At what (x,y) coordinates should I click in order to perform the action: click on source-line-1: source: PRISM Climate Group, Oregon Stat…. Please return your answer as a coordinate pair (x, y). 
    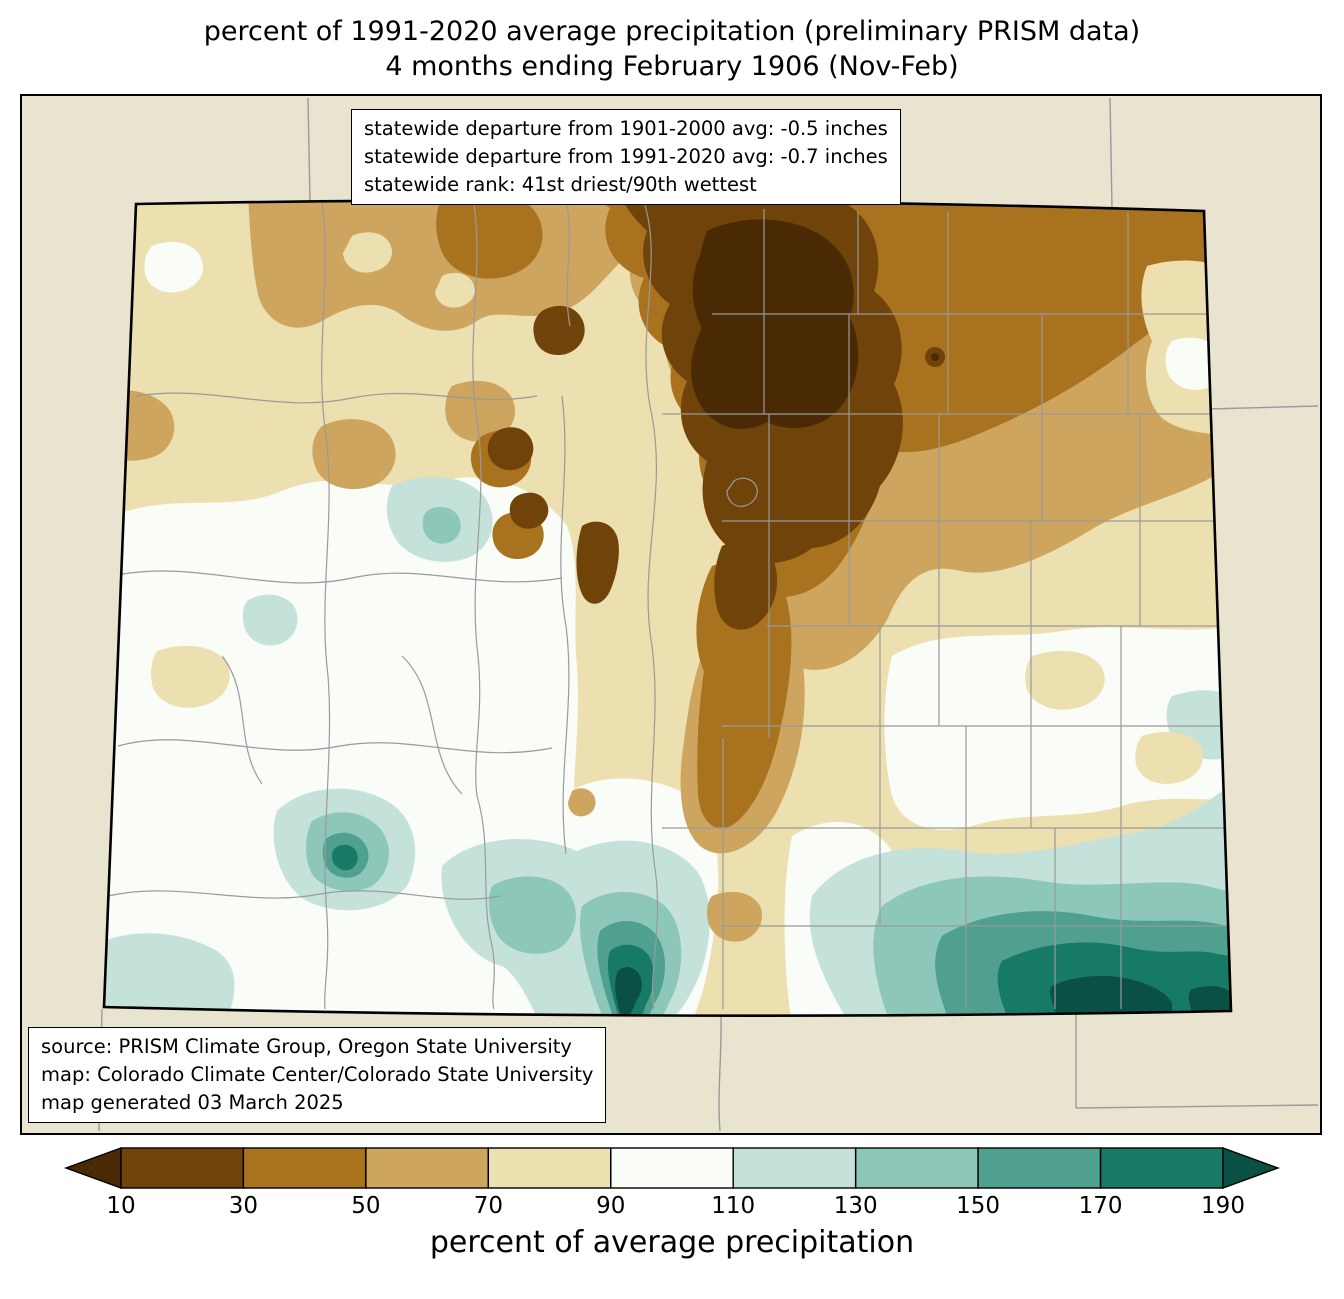
    Looking at the image, I should click on (306, 1047).